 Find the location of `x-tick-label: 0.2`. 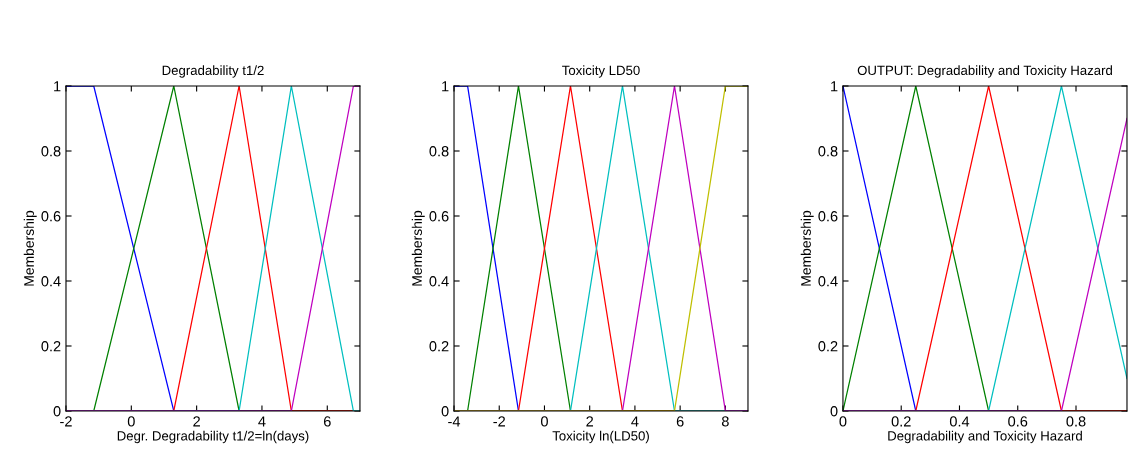

x-tick-label: 0.2 is located at coordinates (901, 421).